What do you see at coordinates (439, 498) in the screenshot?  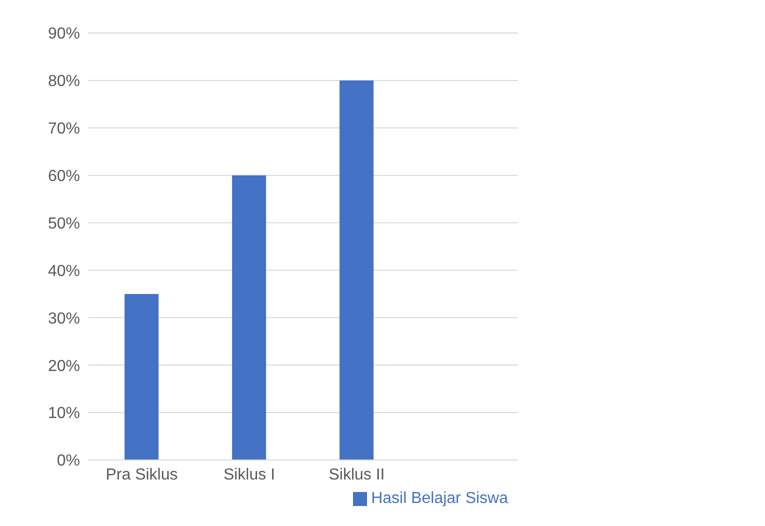 I see `legend-label: Hasil Belajar Siswa` at bounding box center [439, 498].